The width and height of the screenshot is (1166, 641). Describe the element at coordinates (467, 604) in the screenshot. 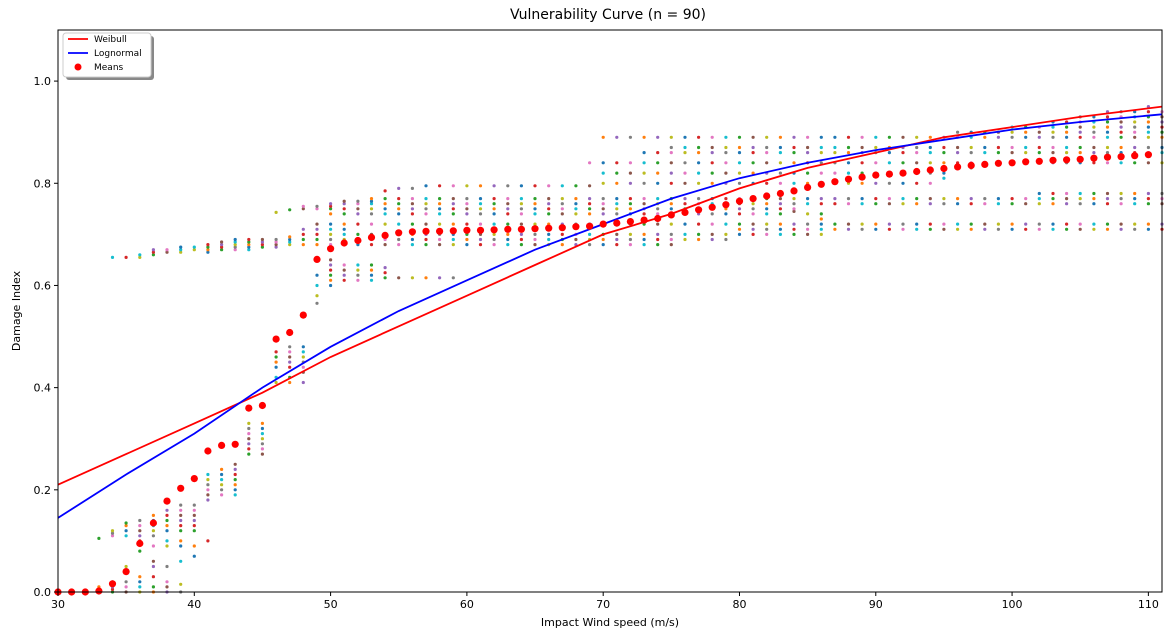

I see `x-tick-label: 60` at that location.